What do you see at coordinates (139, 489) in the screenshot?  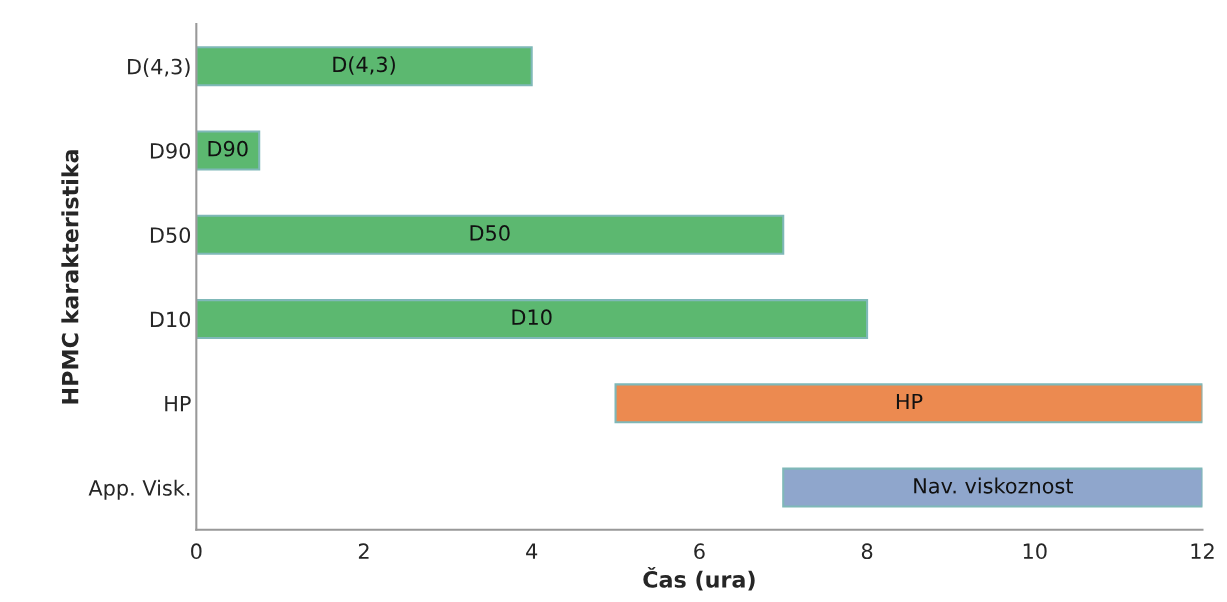 I see `y-tick-label: App. Visk.` at bounding box center [139, 489].